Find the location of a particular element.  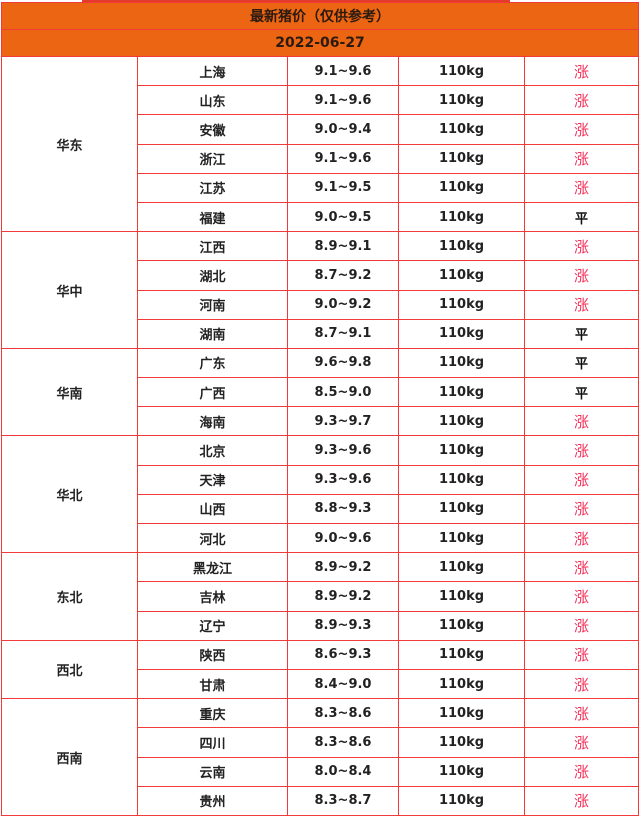

province-cell: 福建 is located at coordinates (212, 217).